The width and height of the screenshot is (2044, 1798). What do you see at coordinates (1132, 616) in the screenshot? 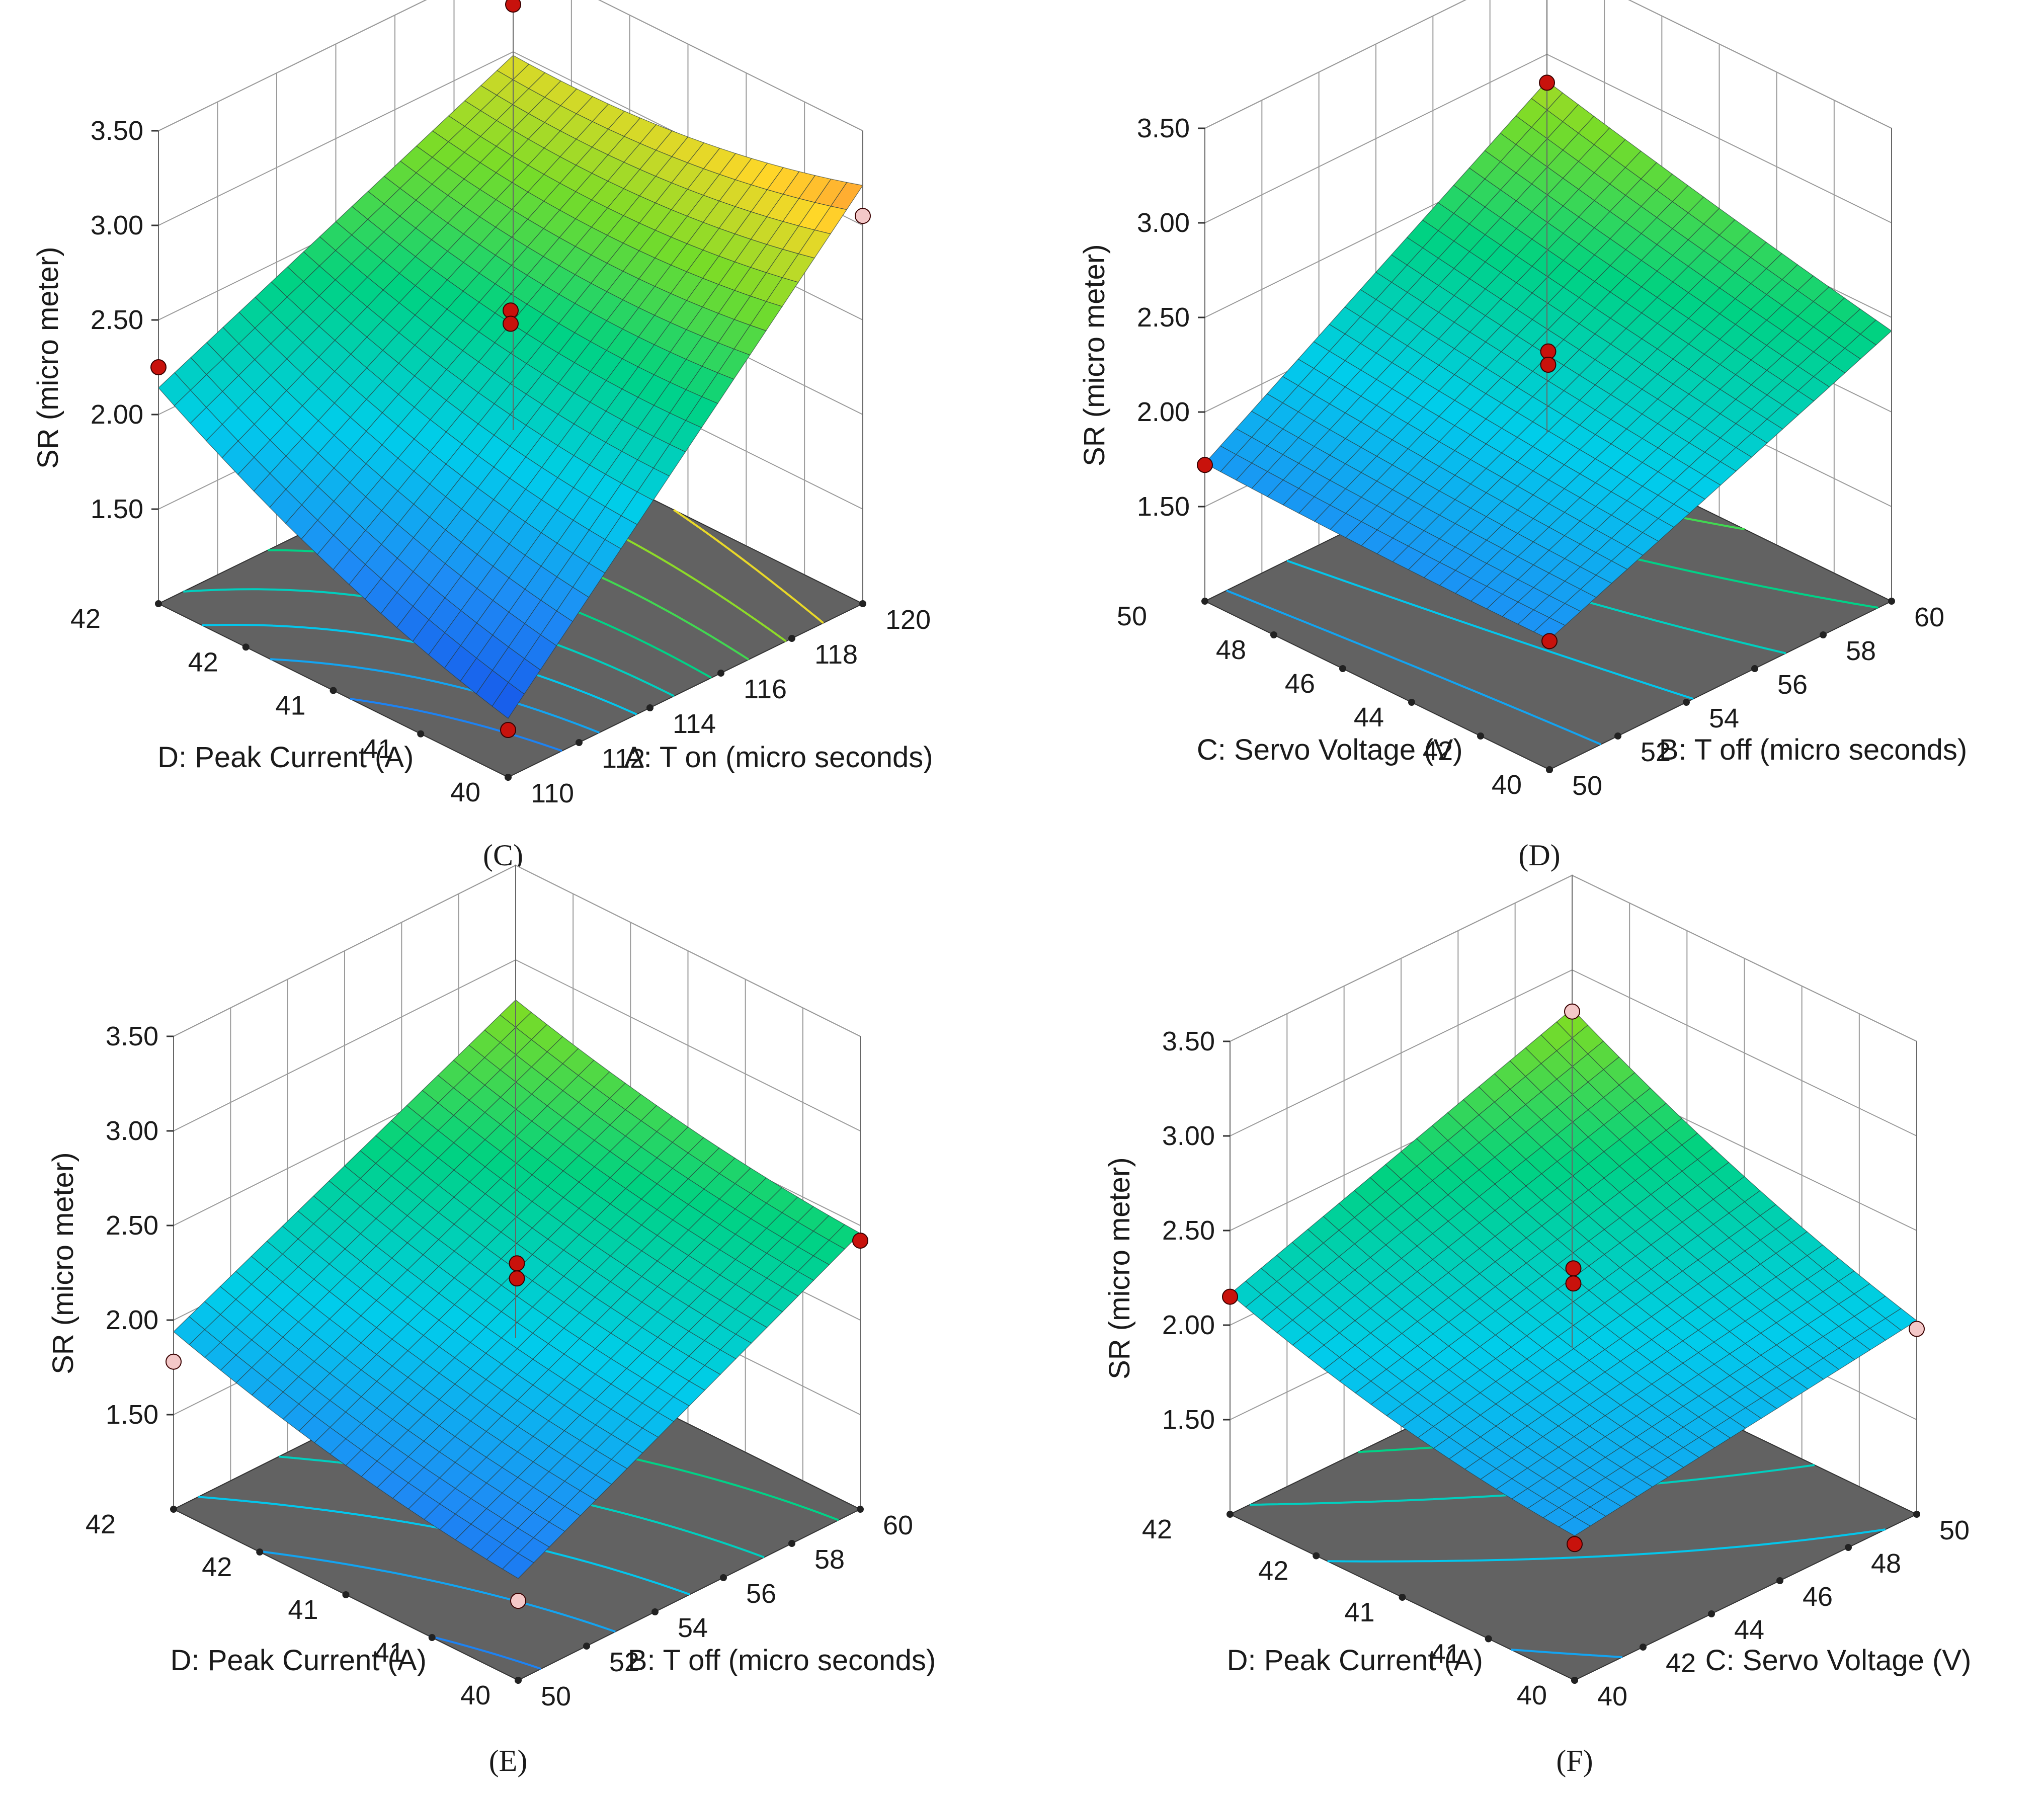
I see `left-axis-tick-label: 50` at bounding box center [1132, 616].